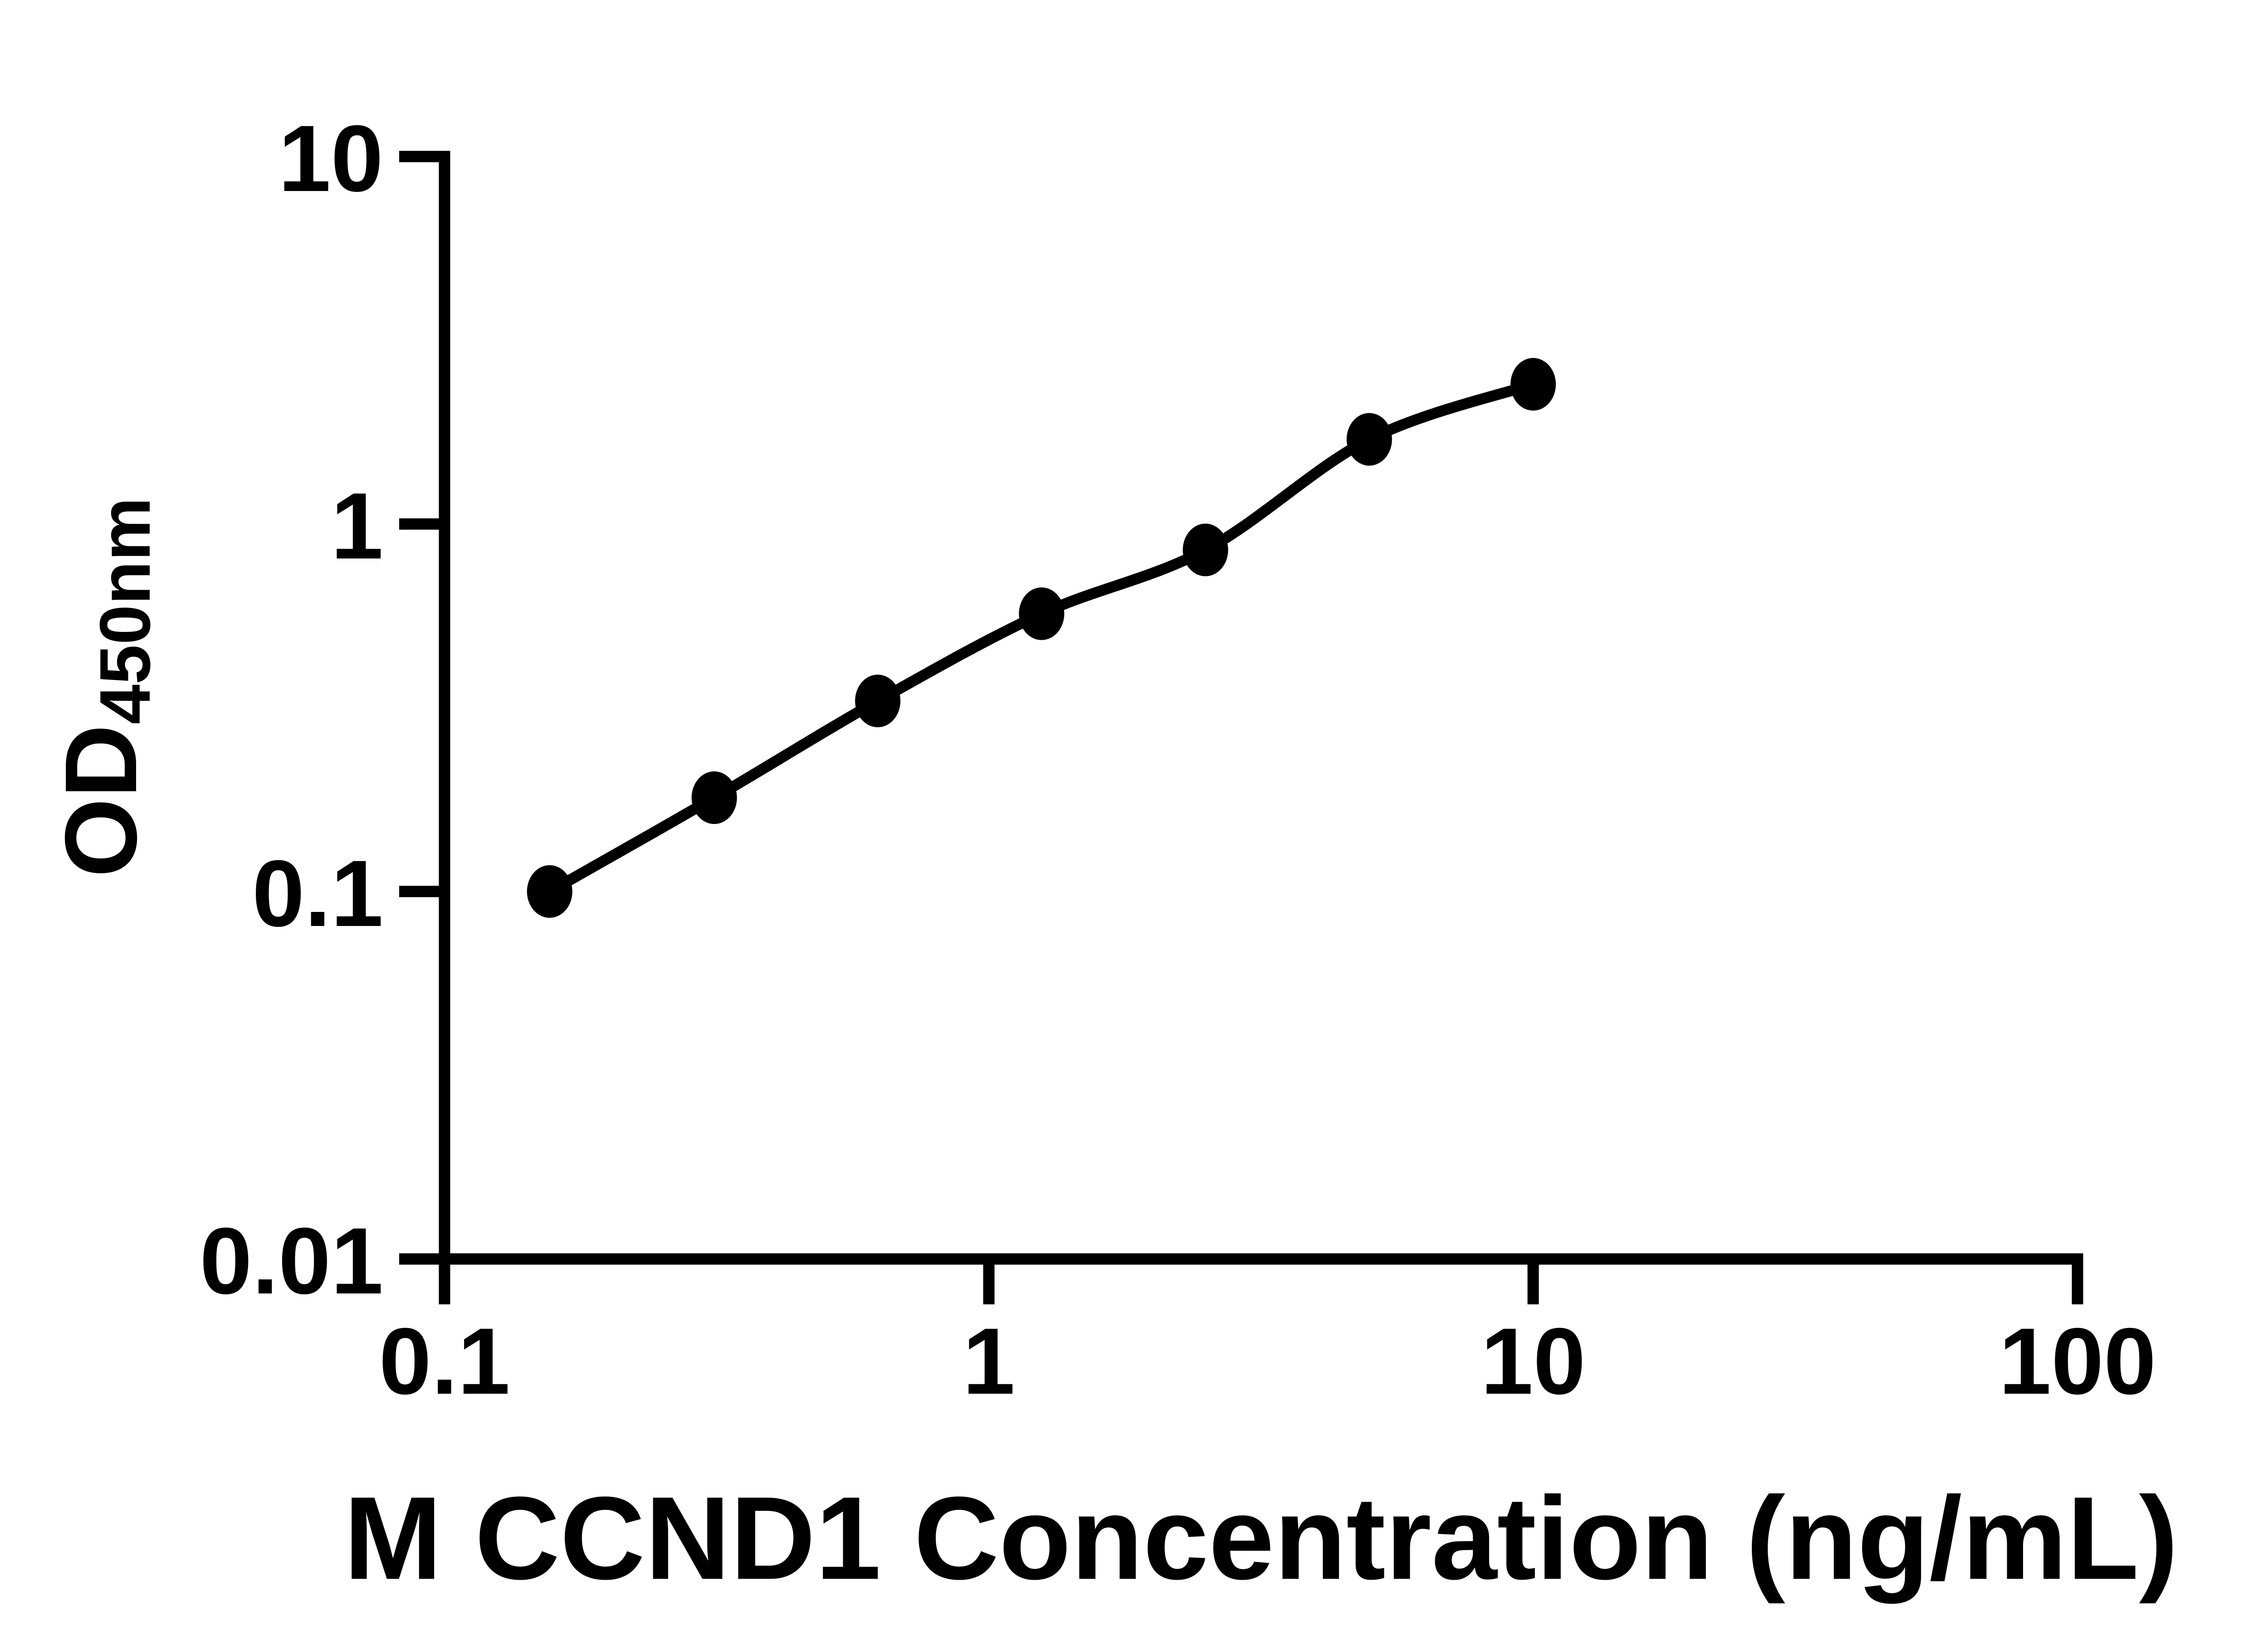 Image resolution: width=2268 pixels, height=1631 pixels. Describe the element at coordinates (125, 611) in the screenshot. I see `y-axis-title-subscript: 450nm` at that location.